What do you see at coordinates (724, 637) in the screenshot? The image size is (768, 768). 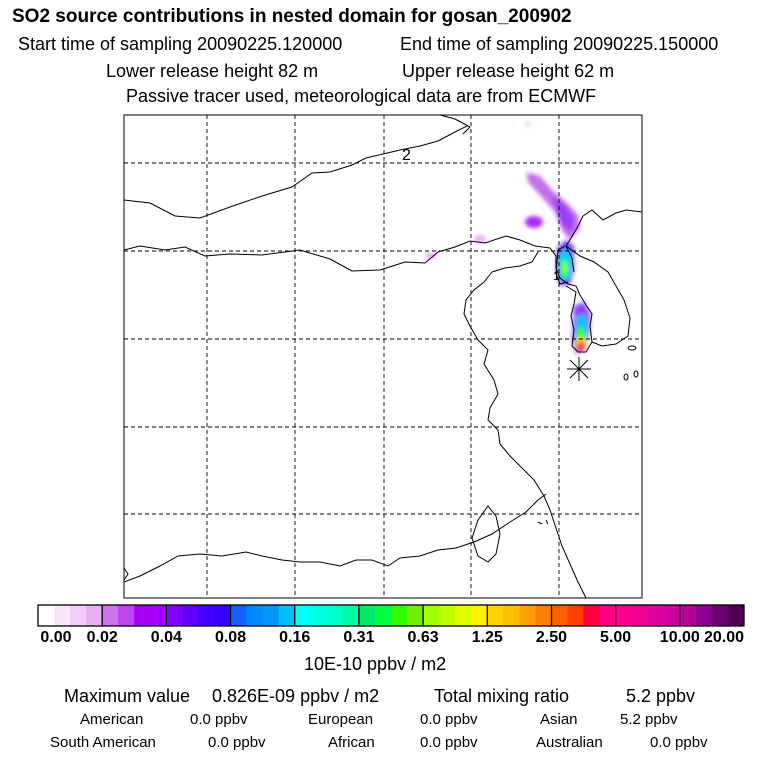 I see `colorbar-tick-label: 20.00` at bounding box center [724, 637].